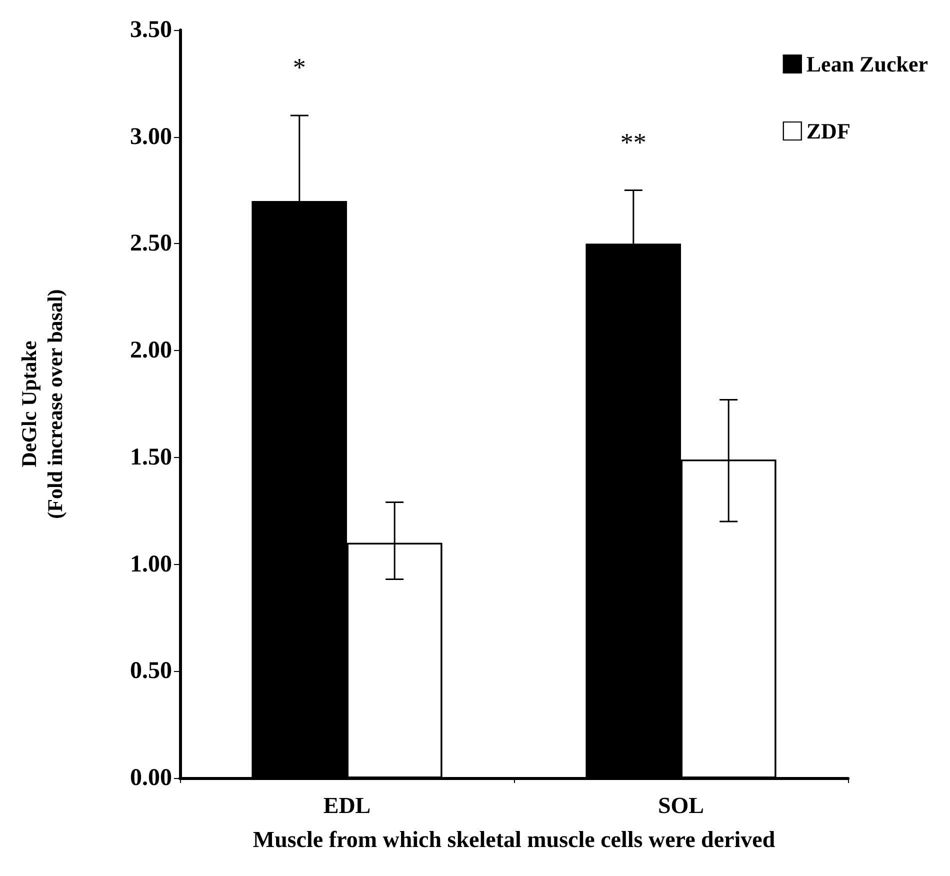  What do you see at coordinates (867, 64) in the screenshot?
I see `legend-label: Lean Zucker` at bounding box center [867, 64].